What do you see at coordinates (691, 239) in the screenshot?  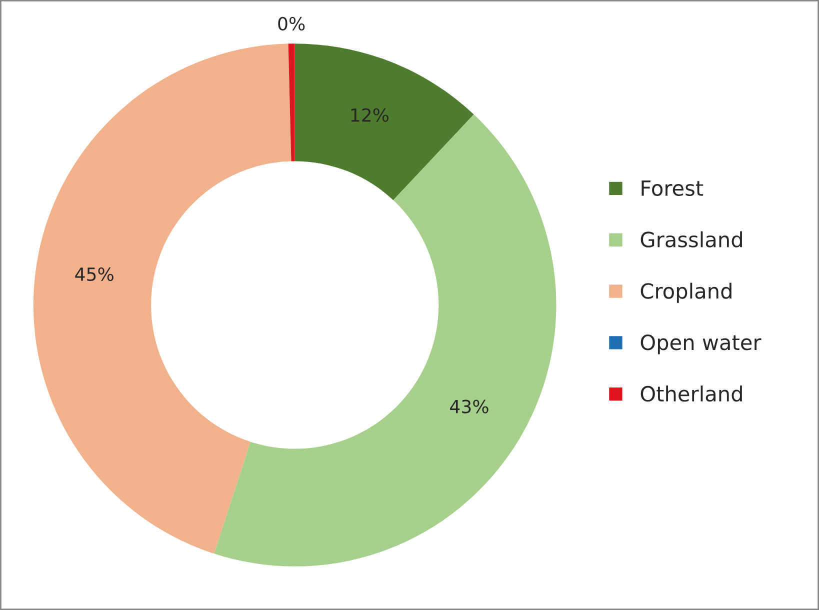 I see `legend-label: Grassland` at bounding box center [691, 239].